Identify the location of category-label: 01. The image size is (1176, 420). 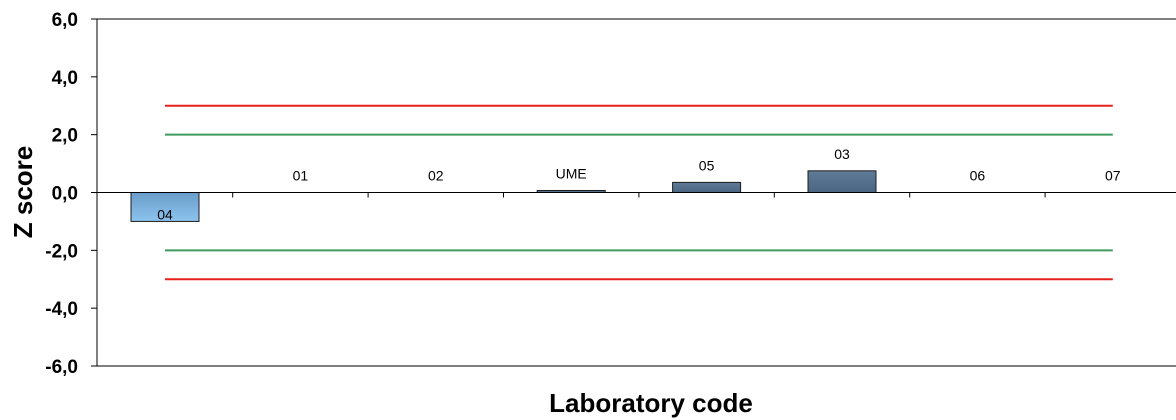
(301, 176).